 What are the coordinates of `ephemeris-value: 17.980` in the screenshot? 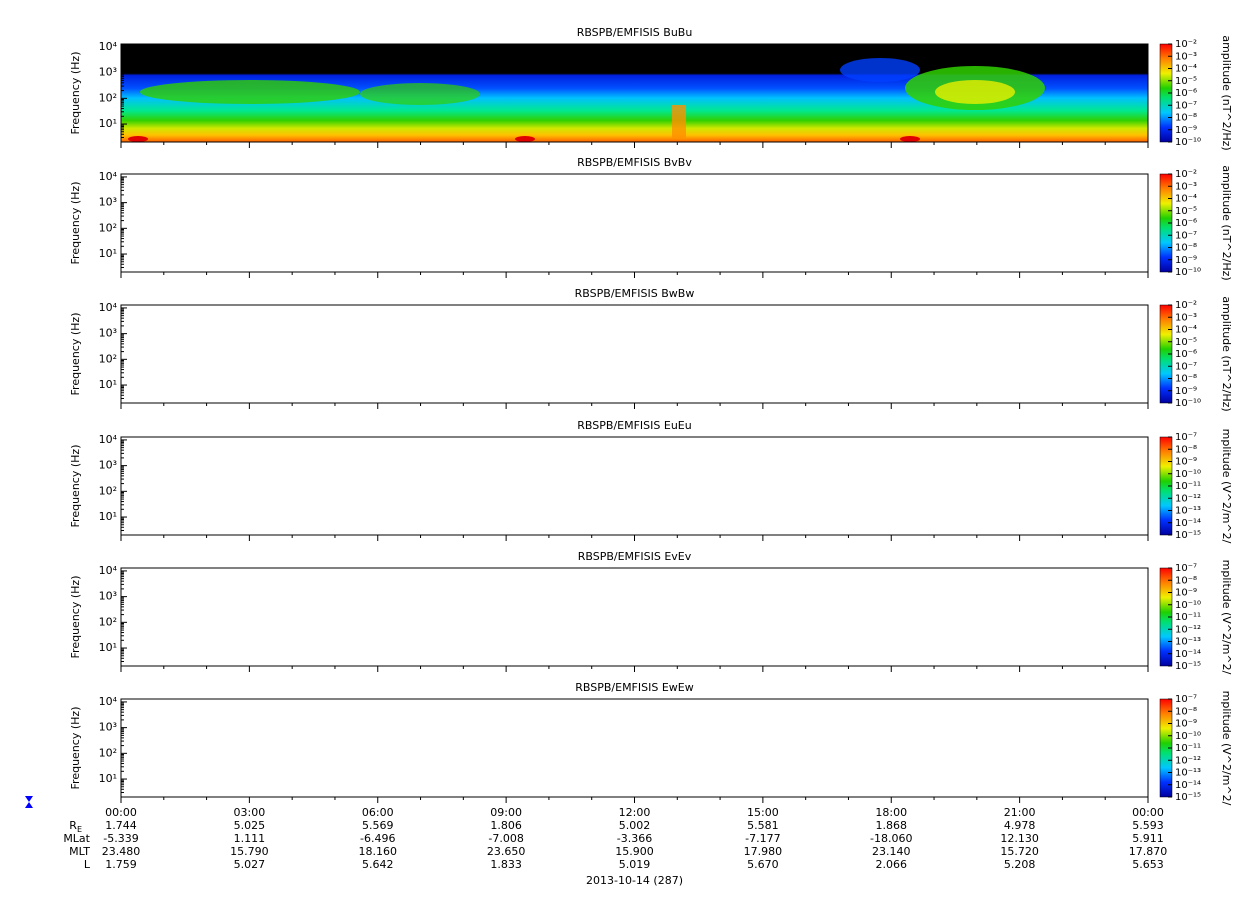 It's located at (763, 851).